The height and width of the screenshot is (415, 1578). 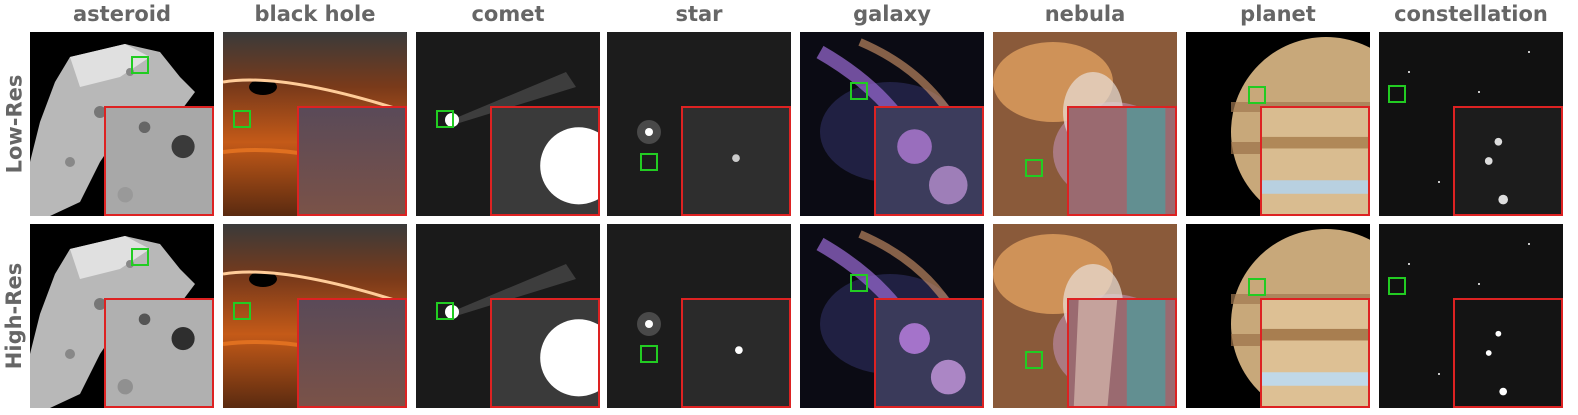 What do you see at coordinates (1278, 14) in the screenshot?
I see `column-header-planet: planet` at bounding box center [1278, 14].